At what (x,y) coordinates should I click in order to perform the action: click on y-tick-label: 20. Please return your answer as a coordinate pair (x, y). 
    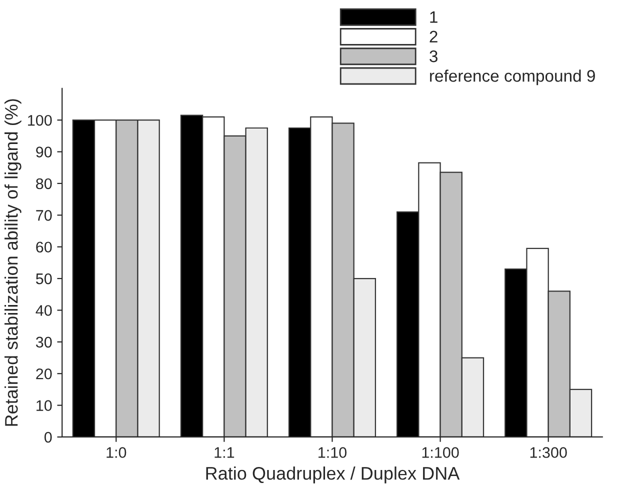
    Looking at the image, I should click on (44, 374).